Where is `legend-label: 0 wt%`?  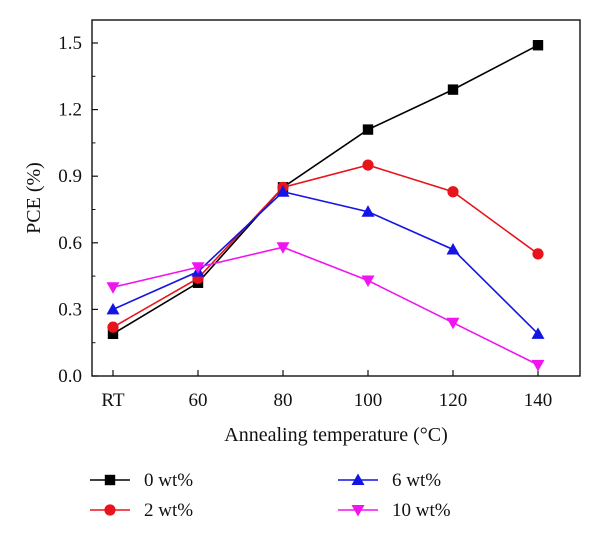
legend-label: 0 wt% is located at coordinates (168, 480).